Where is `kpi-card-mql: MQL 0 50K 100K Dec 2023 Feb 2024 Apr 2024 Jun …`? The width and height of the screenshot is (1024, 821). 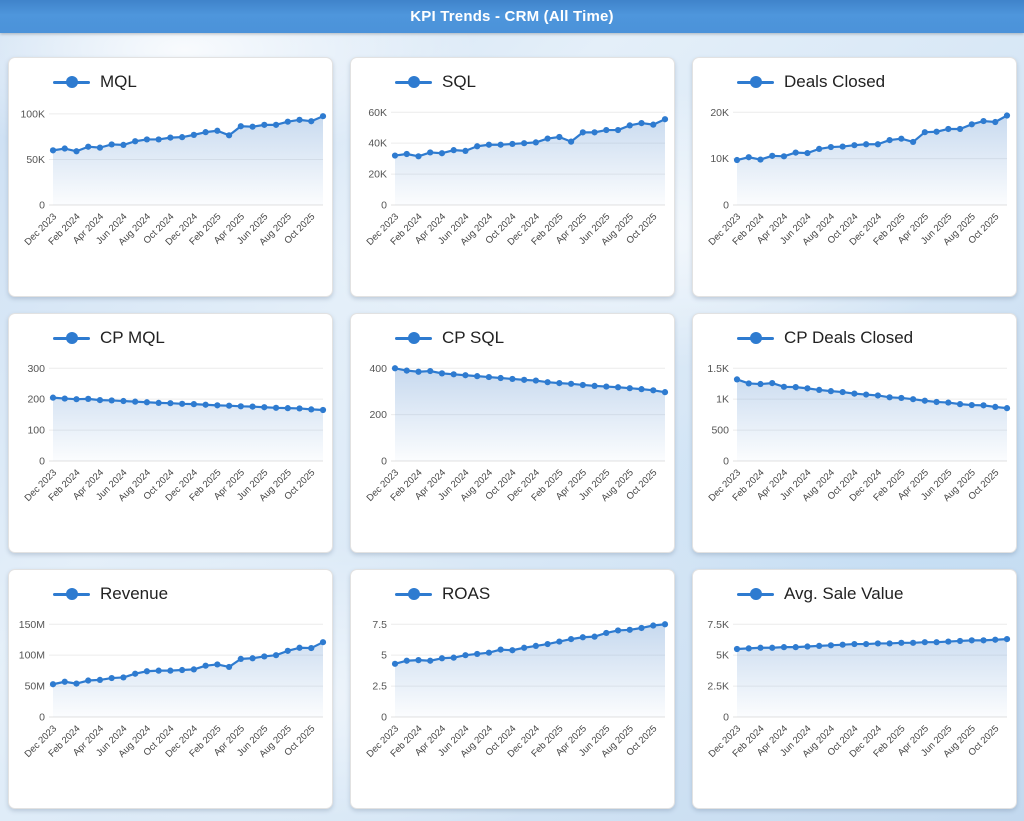
kpi-card-mql: MQL 0 50K 100K Dec 2023 Feb 2024 Apr 2024 Jun … is located at coordinates (170, 177).